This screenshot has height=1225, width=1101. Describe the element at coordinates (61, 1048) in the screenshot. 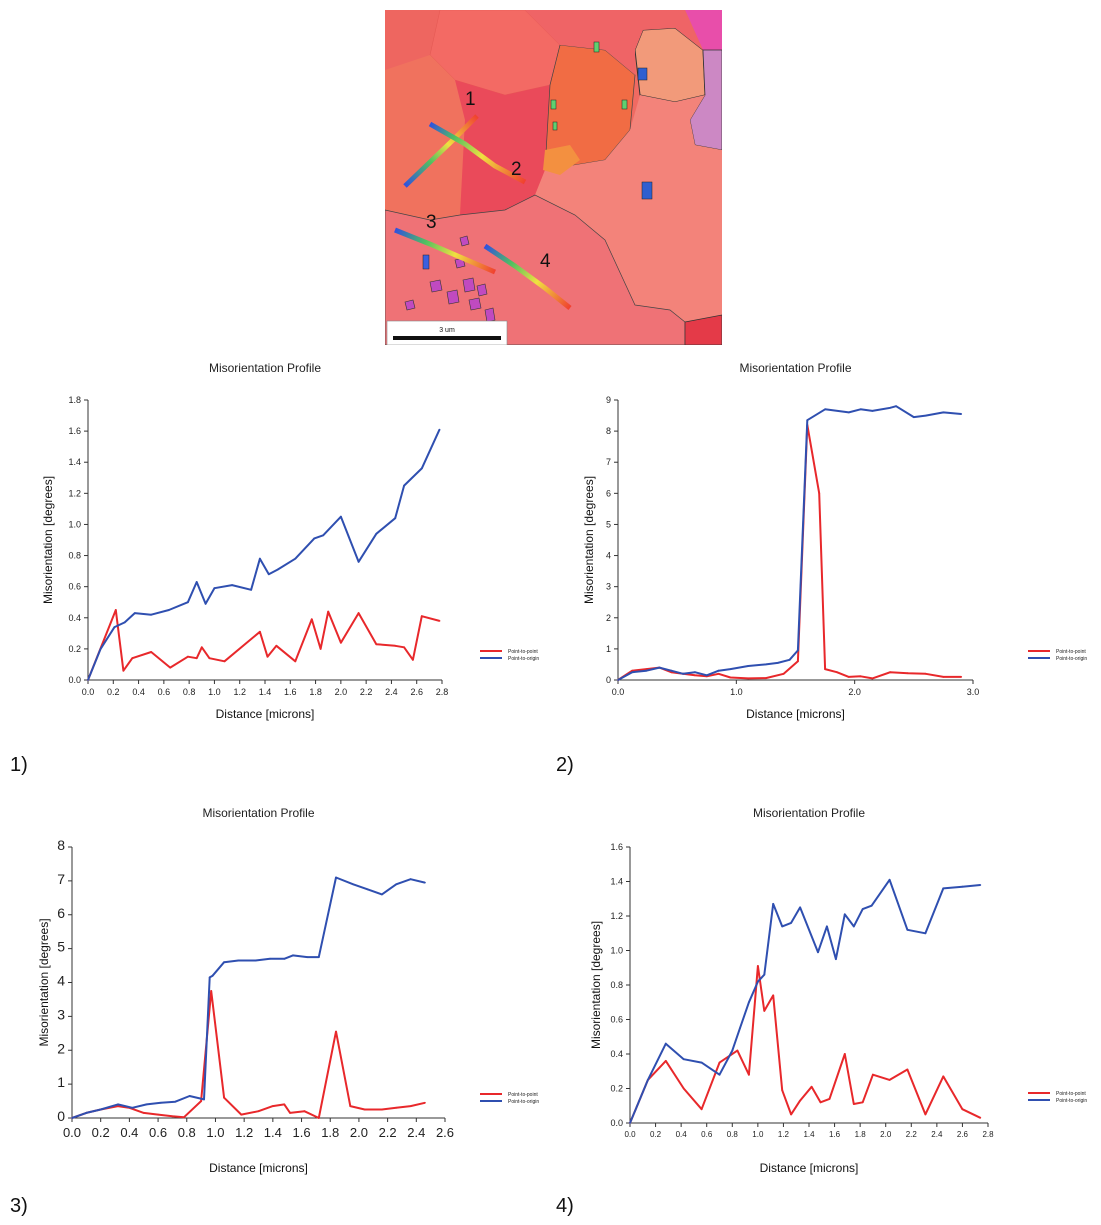

I see `y-tick-label: 2` at that location.